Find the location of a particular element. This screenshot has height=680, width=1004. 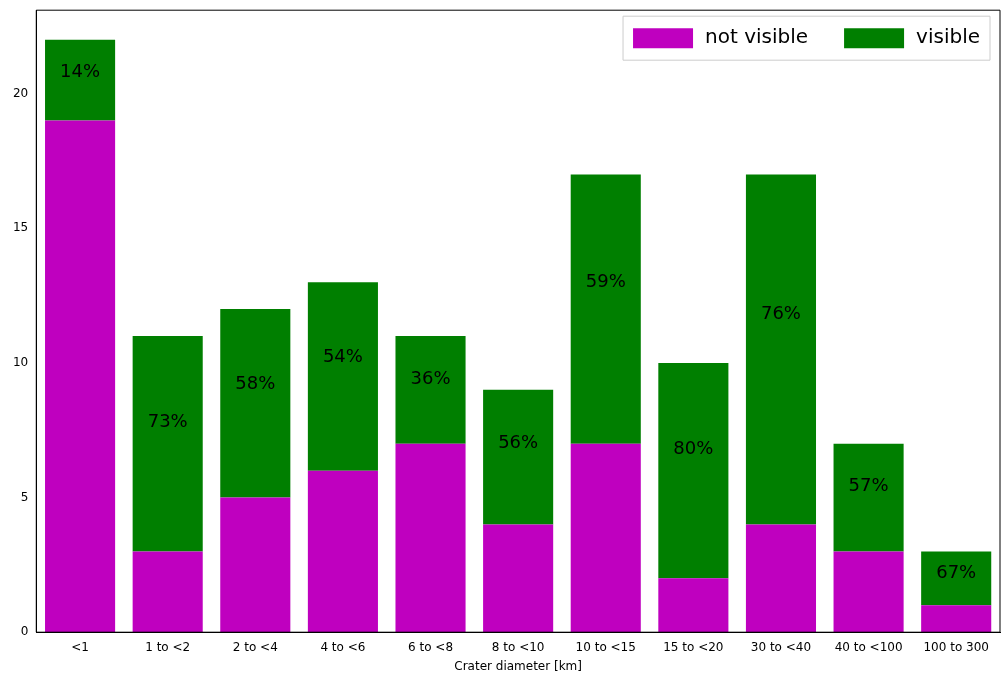

x-tick-label: 8 to <10 is located at coordinates (518, 646).